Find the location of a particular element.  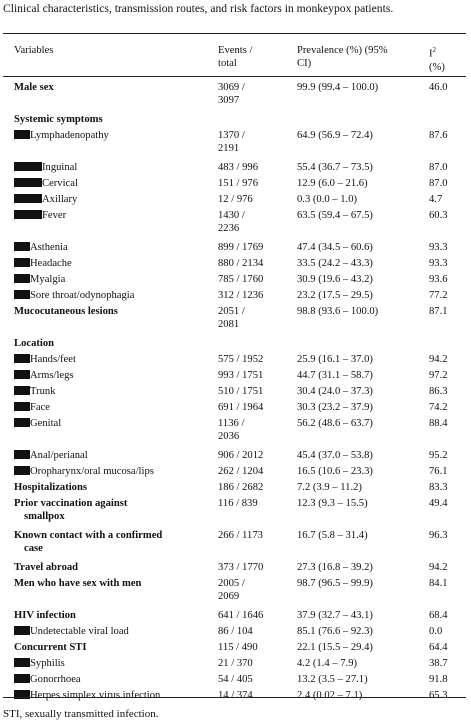

row-variable: Arms/legs is located at coordinates (114, 375).